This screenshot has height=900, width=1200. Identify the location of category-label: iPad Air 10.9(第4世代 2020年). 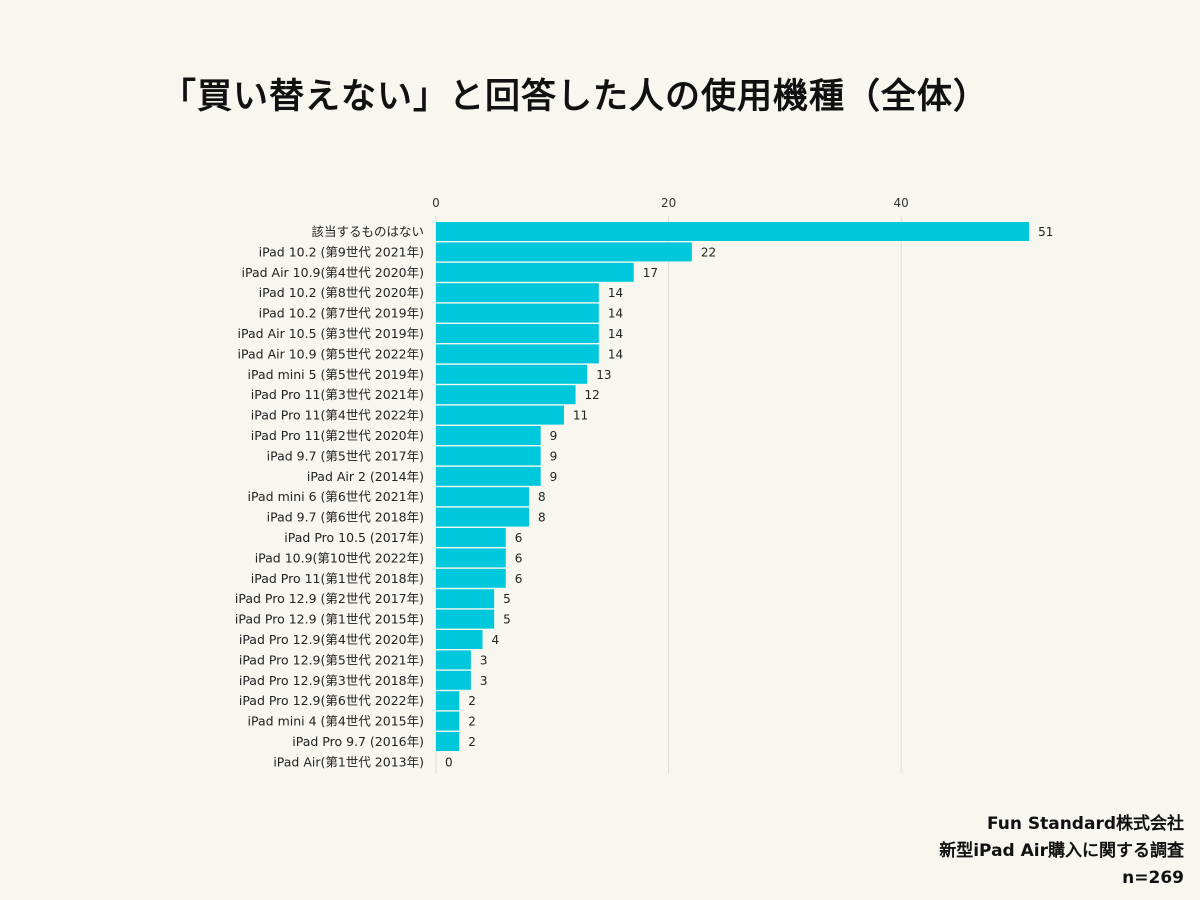
(333, 272).